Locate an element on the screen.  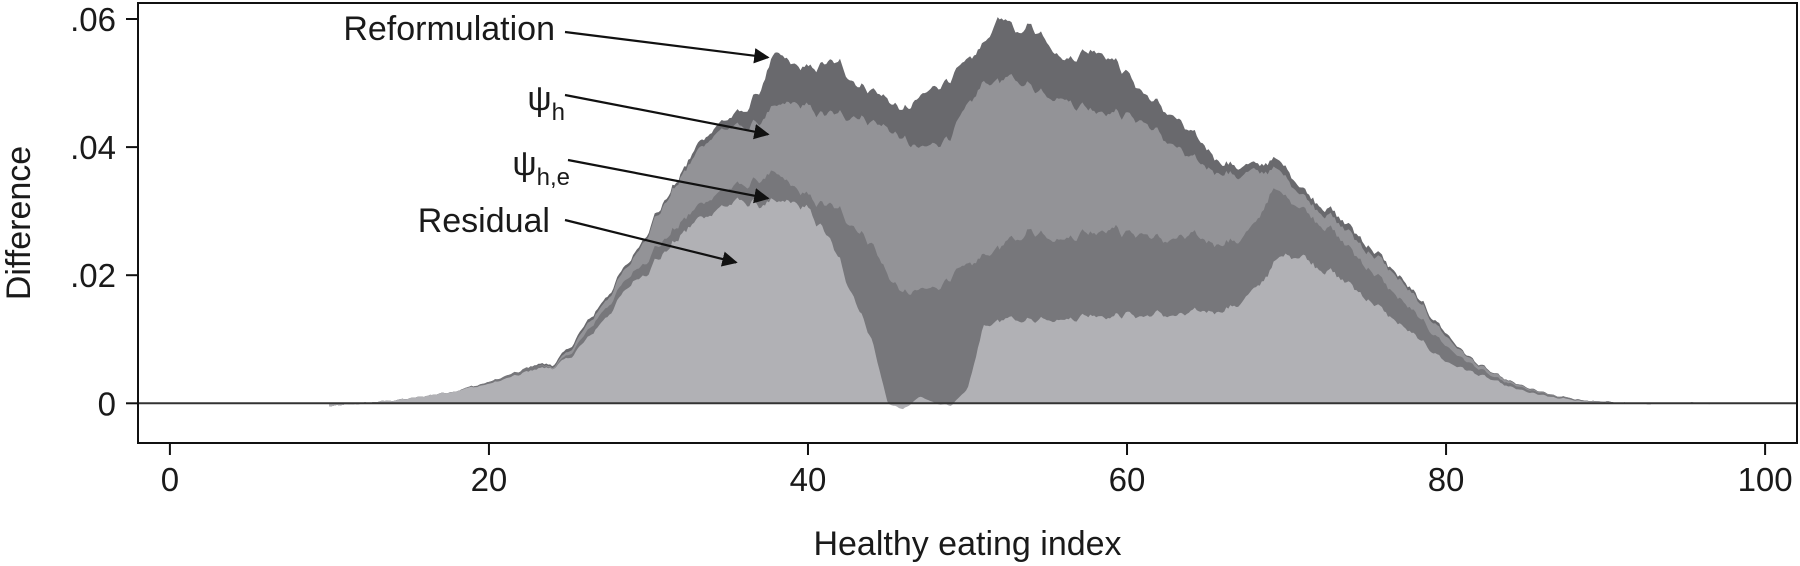
annotation-label: ψh,e is located at coordinates (541, 168).